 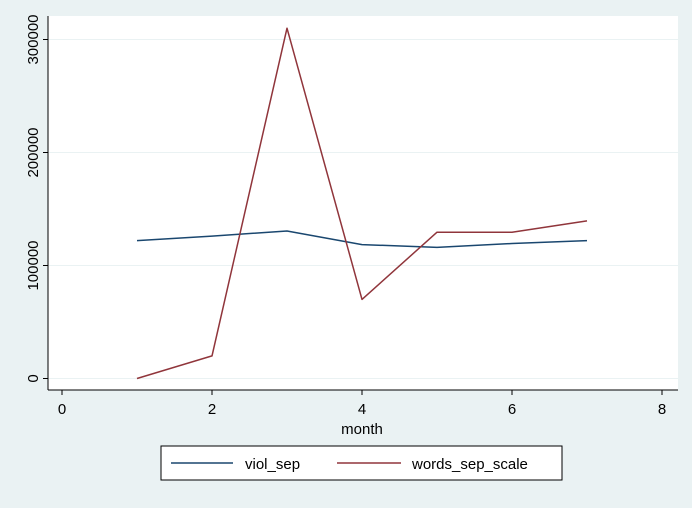 I want to click on y-tick-label: 300000, so click(x=33, y=39).